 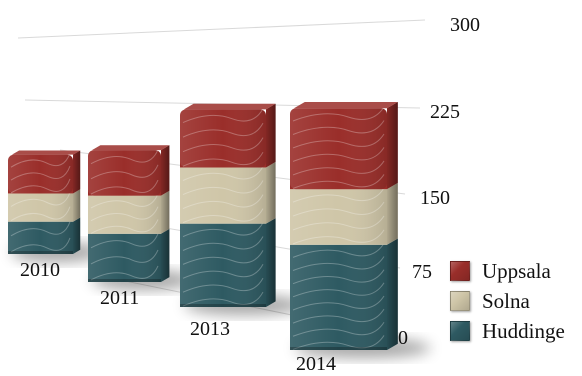 What do you see at coordinates (403, 338) in the screenshot?
I see `y-tick-label: 0` at bounding box center [403, 338].